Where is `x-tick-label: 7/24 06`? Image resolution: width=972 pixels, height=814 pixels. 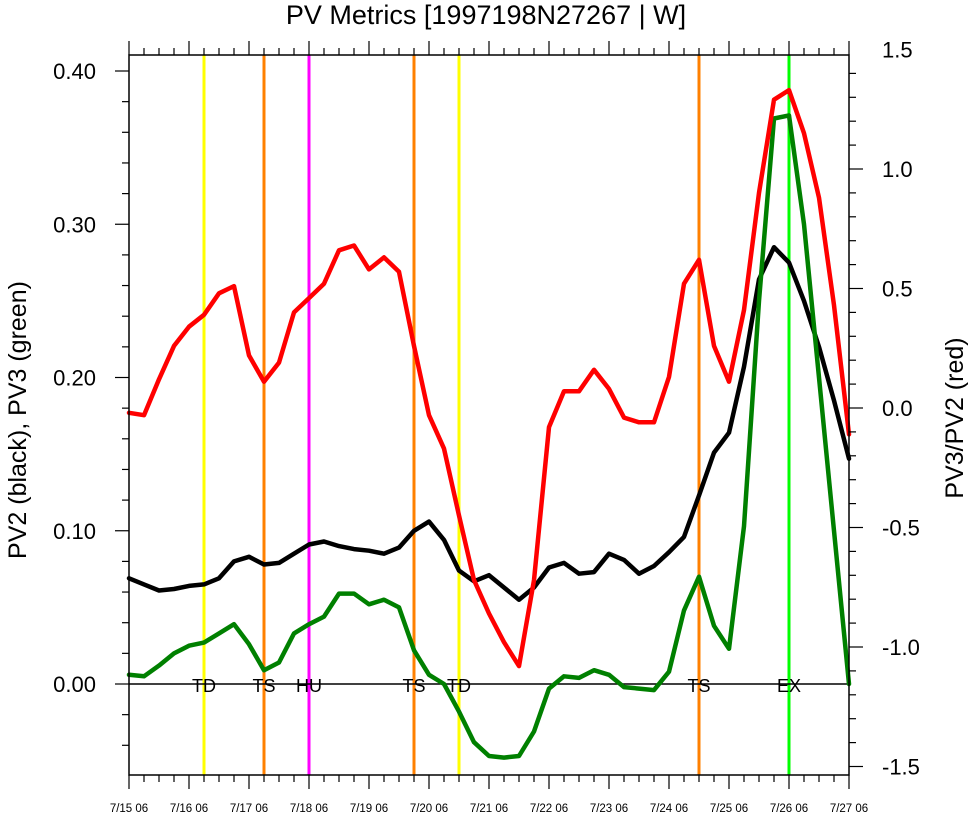 x-tick-label: 7/24 06 is located at coordinates (669, 808).